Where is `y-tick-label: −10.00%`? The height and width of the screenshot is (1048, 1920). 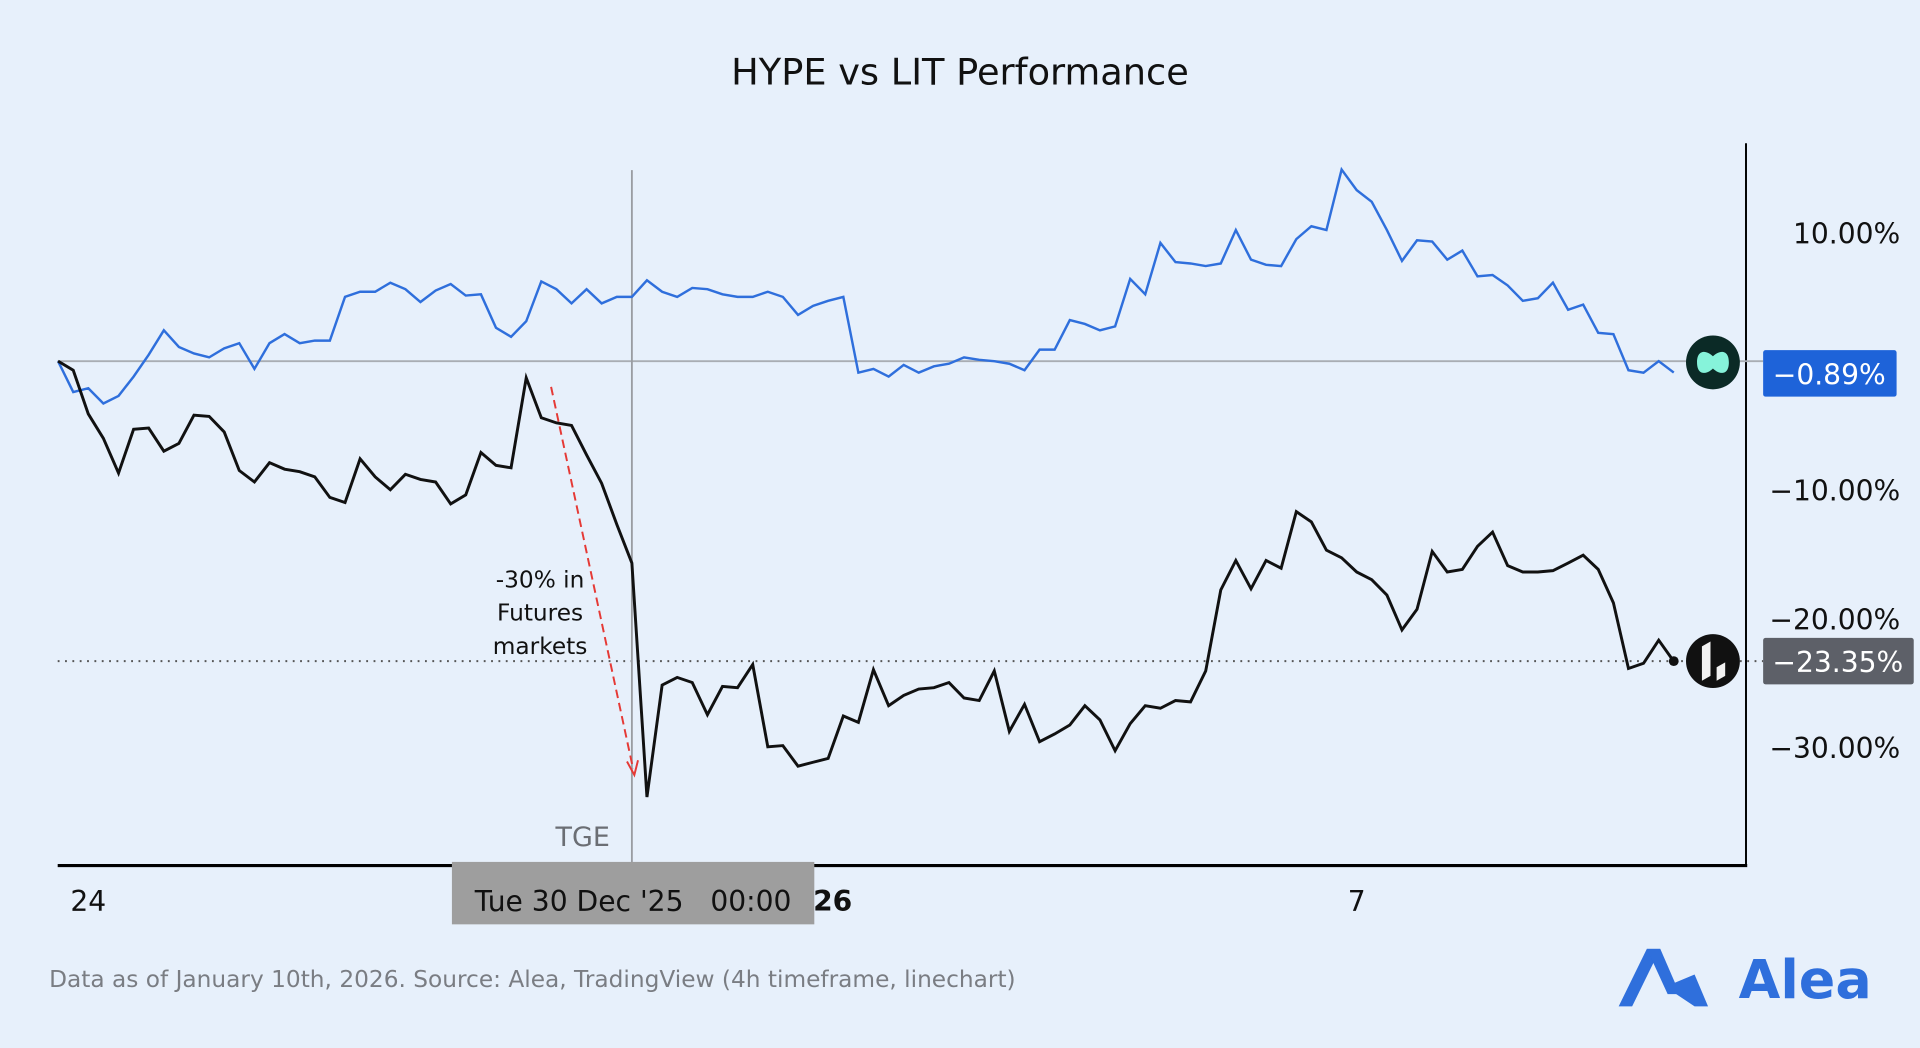 y-tick-label: −10.00% is located at coordinates (1834, 491).